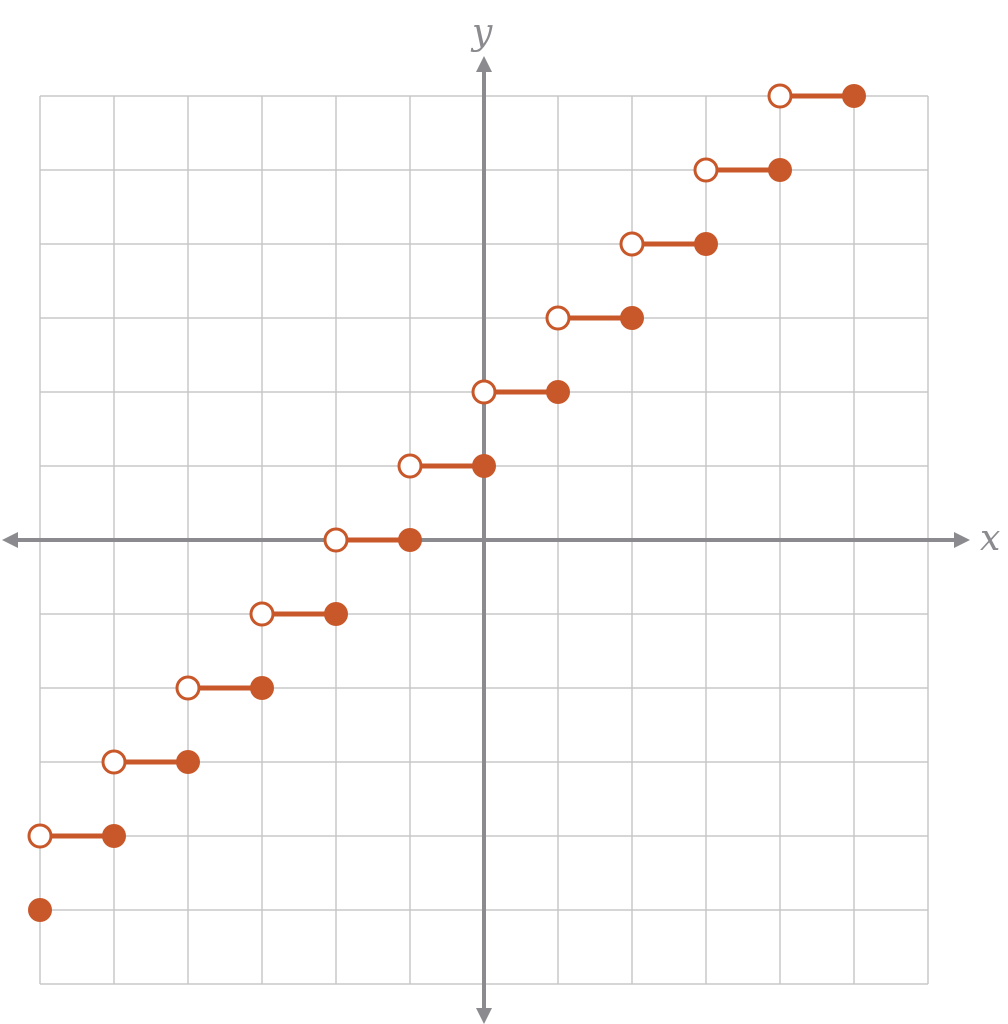 This screenshot has height=1024, width=1008. Describe the element at coordinates (962, 540) in the screenshot. I see `x-axis-arrow-right` at that location.